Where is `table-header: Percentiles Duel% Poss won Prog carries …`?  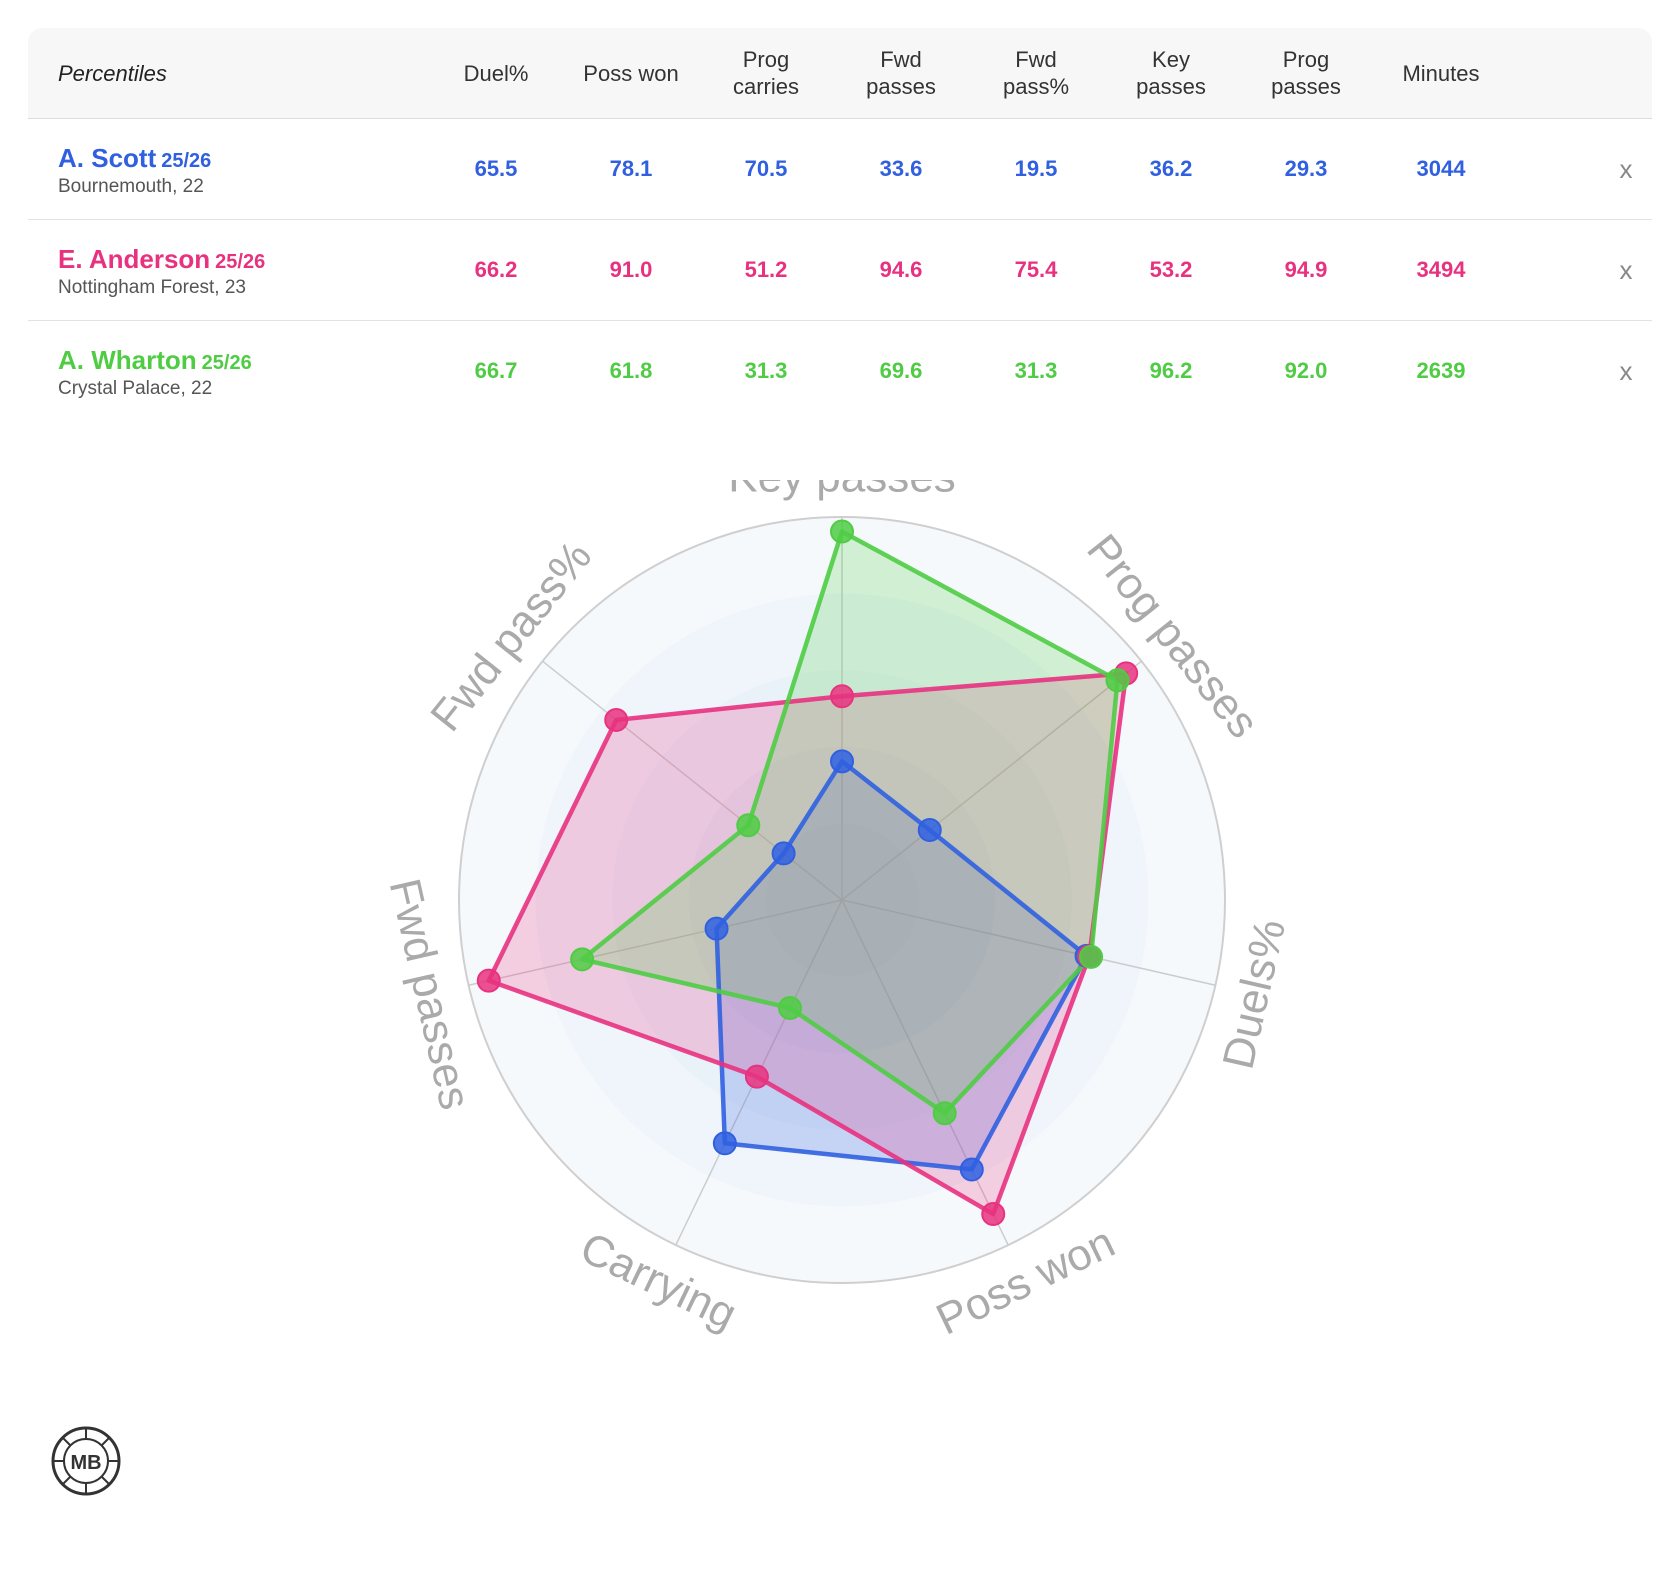
table-header: Percentiles Duel% Poss won Prog carries … is located at coordinates (840, 73).